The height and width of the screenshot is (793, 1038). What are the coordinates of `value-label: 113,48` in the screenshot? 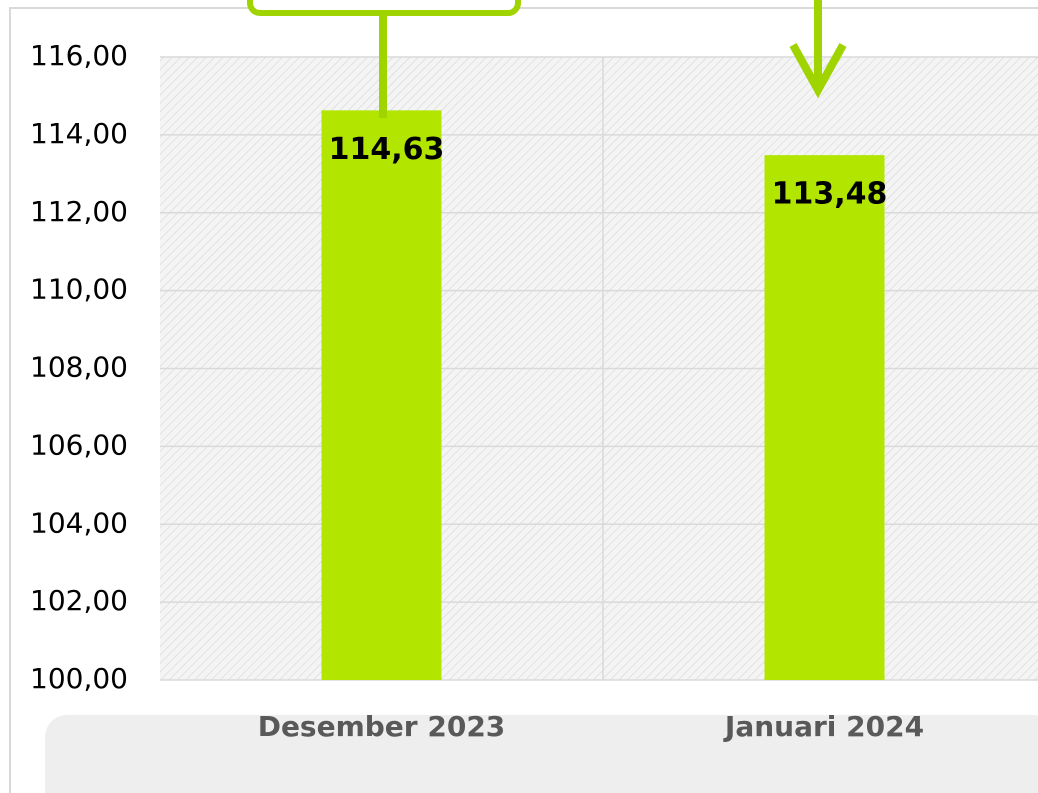 It's located at (830, 194).